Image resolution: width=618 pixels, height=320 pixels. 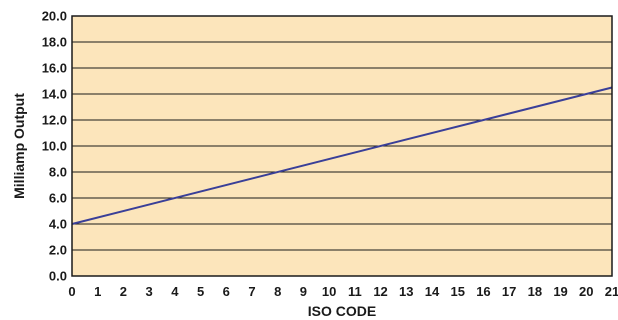 I want to click on y-tick-label: 10.0, so click(x=54, y=146).